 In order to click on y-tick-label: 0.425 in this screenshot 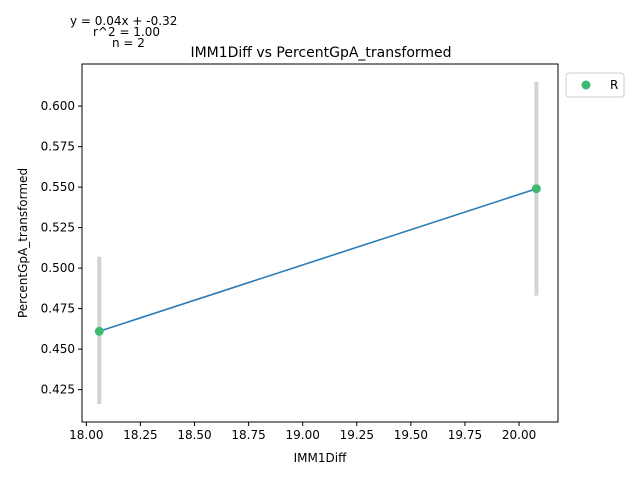, I will do `click(58, 390)`.